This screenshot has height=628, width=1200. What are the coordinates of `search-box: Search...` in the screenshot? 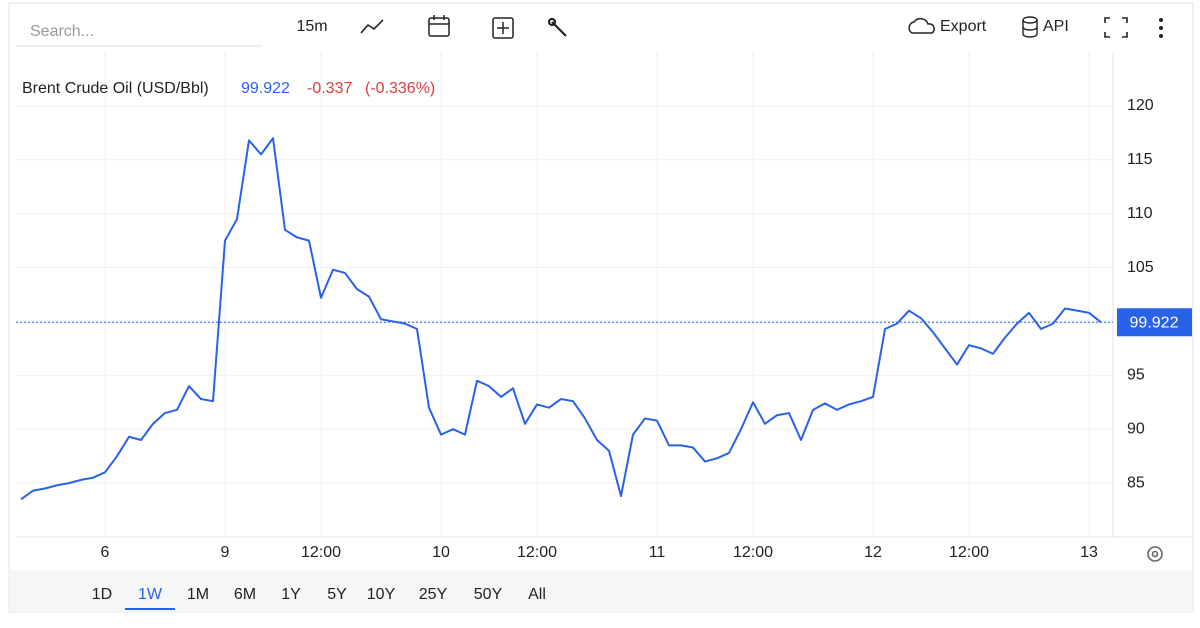 It's located at (139, 35).